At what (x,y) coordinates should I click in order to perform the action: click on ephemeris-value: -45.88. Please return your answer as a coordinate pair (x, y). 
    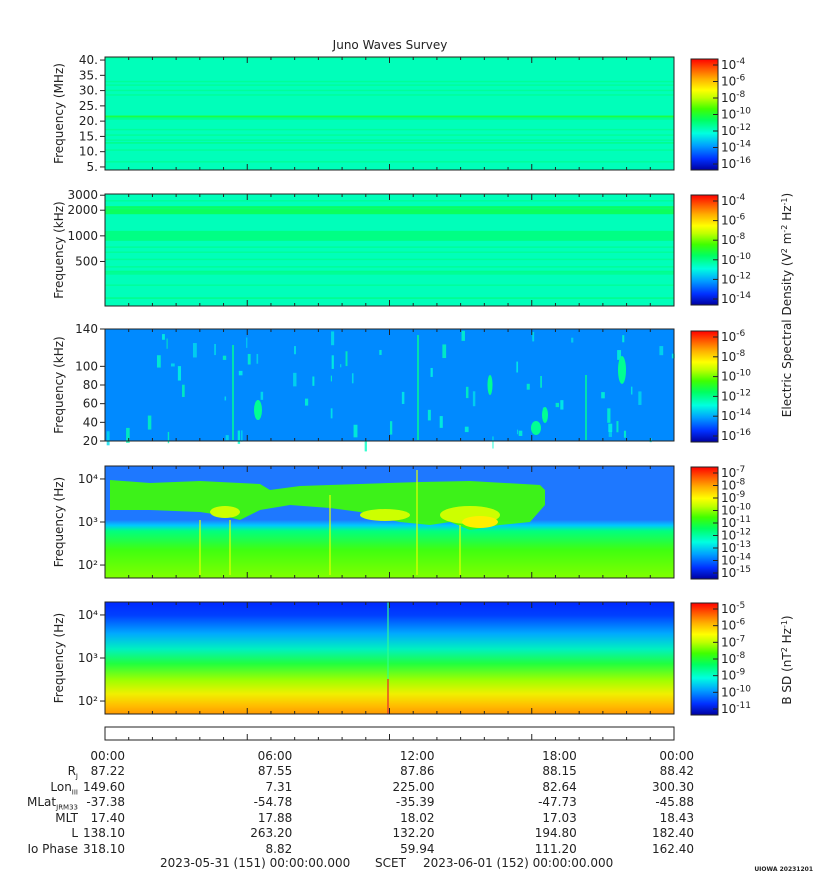
    Looking at the image, I should click on (674, 802).